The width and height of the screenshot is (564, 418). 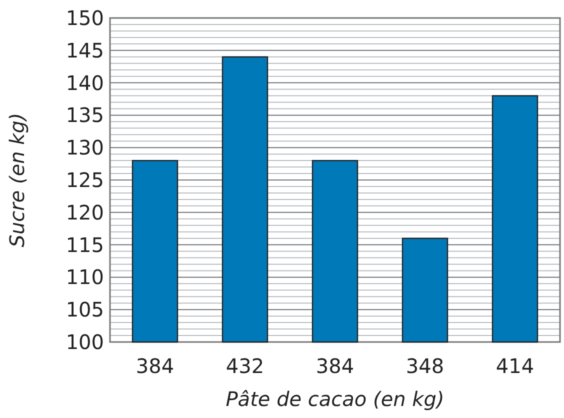 What do you see at coordinates (85, 18) in the screenshot?
I see `y-tick-label: 150` at bounding box center [85, 18].